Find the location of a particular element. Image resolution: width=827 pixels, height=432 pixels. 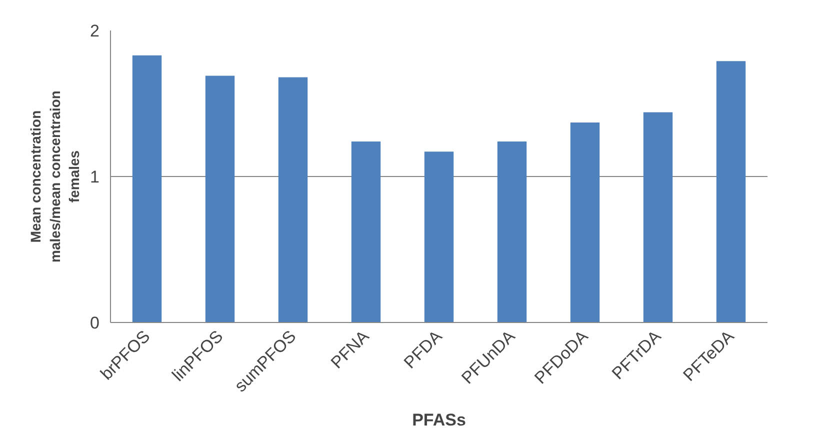

y-tick-label: 1 is located at coordinates (95, 177).